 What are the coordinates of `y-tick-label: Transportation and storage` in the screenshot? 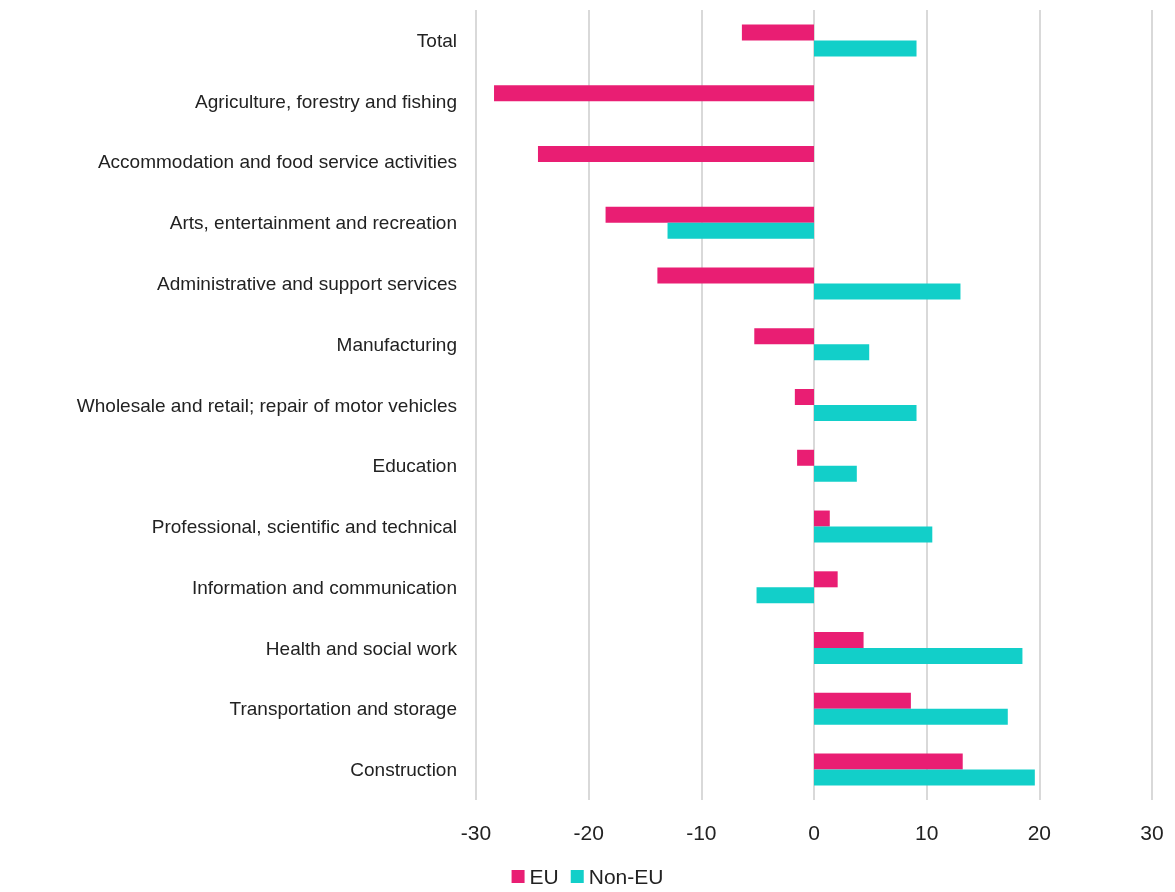 It's located at (343, 709).